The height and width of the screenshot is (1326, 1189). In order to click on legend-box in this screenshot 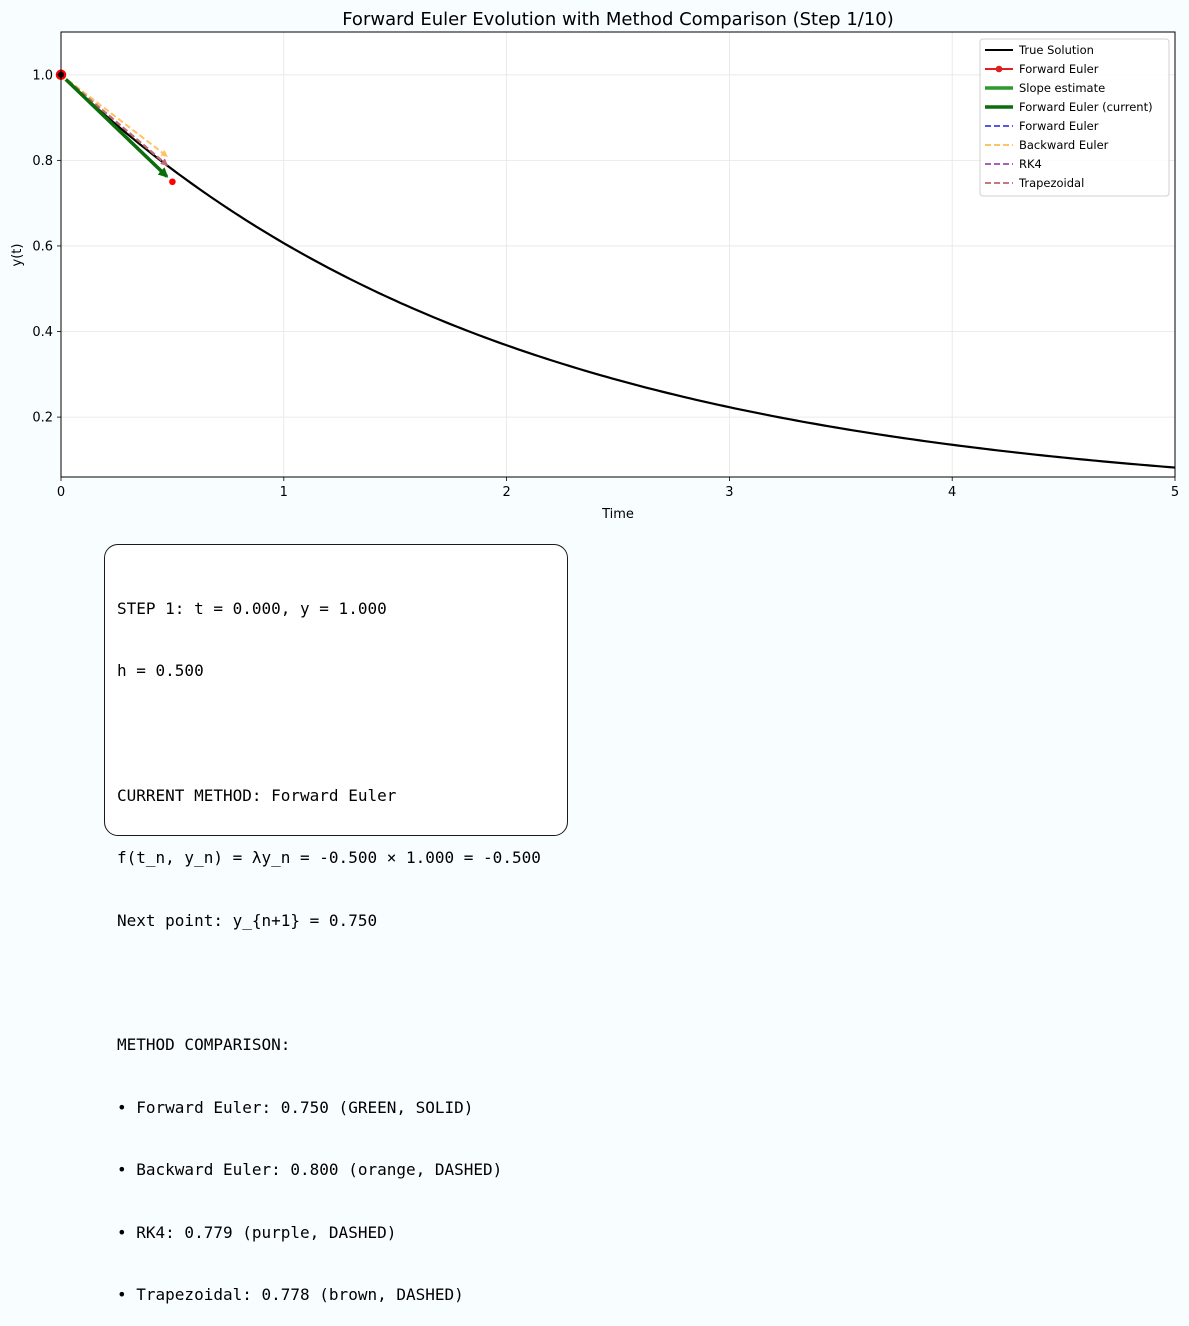, I will do `click(1074, 117)`.